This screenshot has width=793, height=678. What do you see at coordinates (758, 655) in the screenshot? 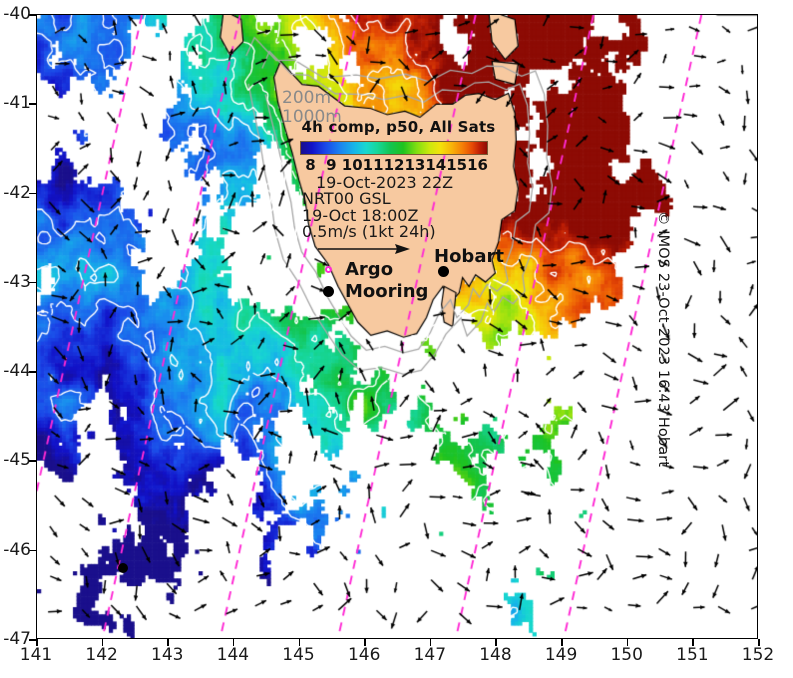
I see `x-tick-label: 152` at bounding box center [758, 655].